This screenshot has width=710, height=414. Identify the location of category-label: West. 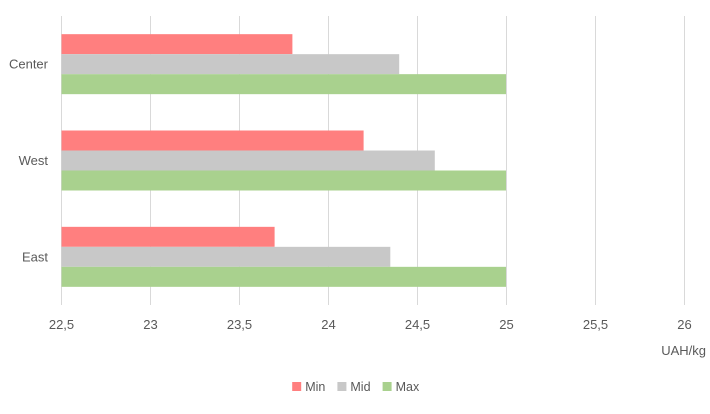
(34, 160).